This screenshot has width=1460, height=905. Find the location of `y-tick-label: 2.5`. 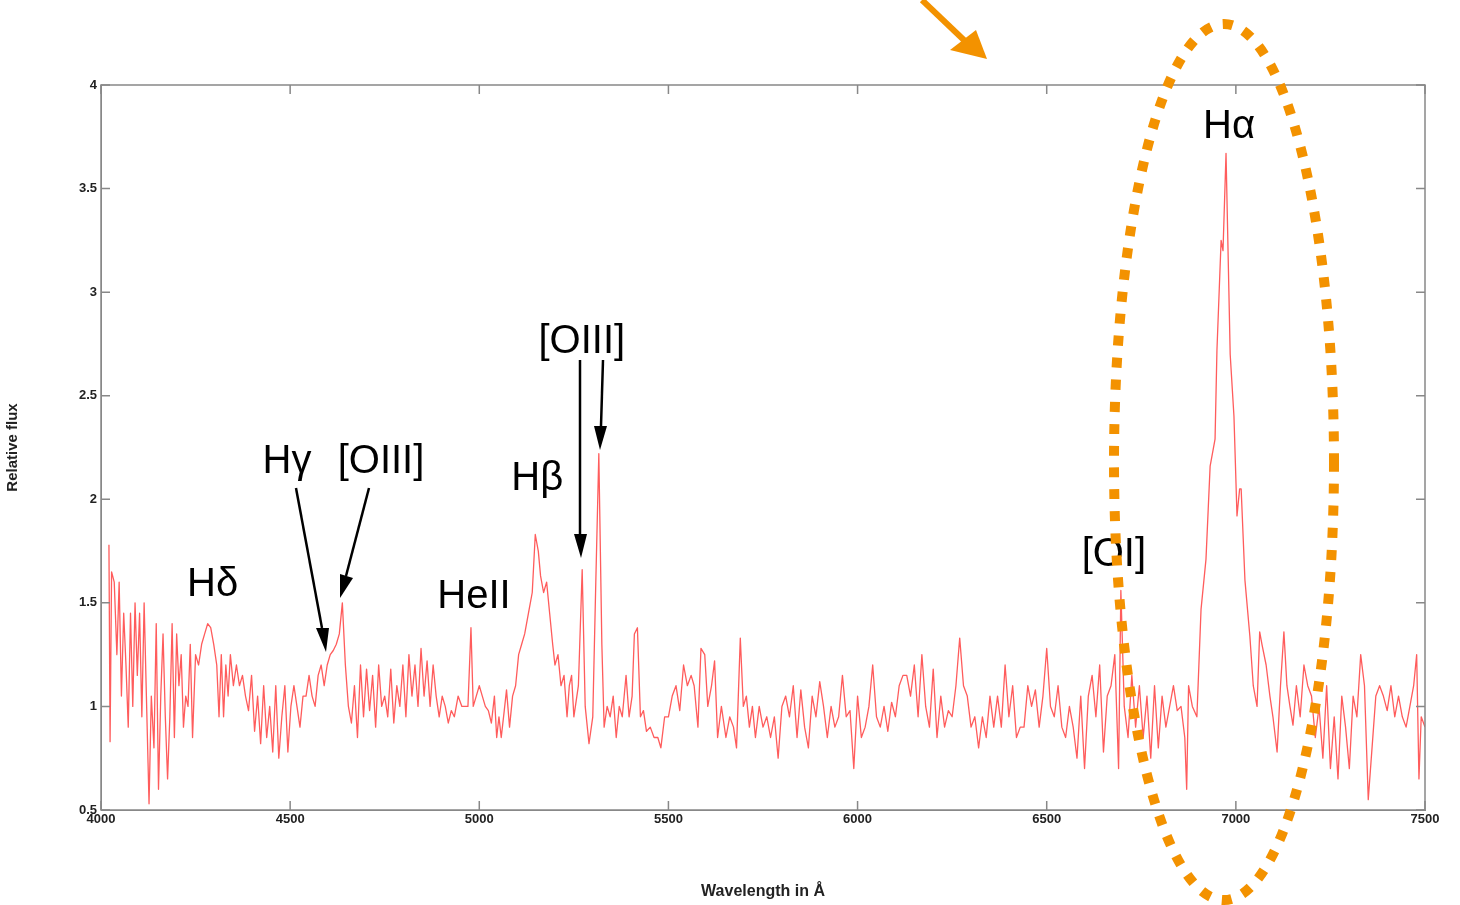

y-tick-label: 2.5 is located at coordinates (87, 395).